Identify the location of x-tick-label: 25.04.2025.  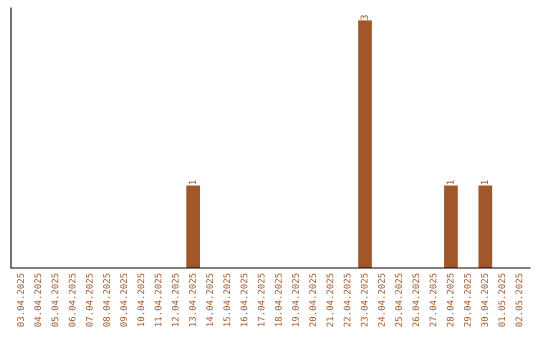
(398, 300).